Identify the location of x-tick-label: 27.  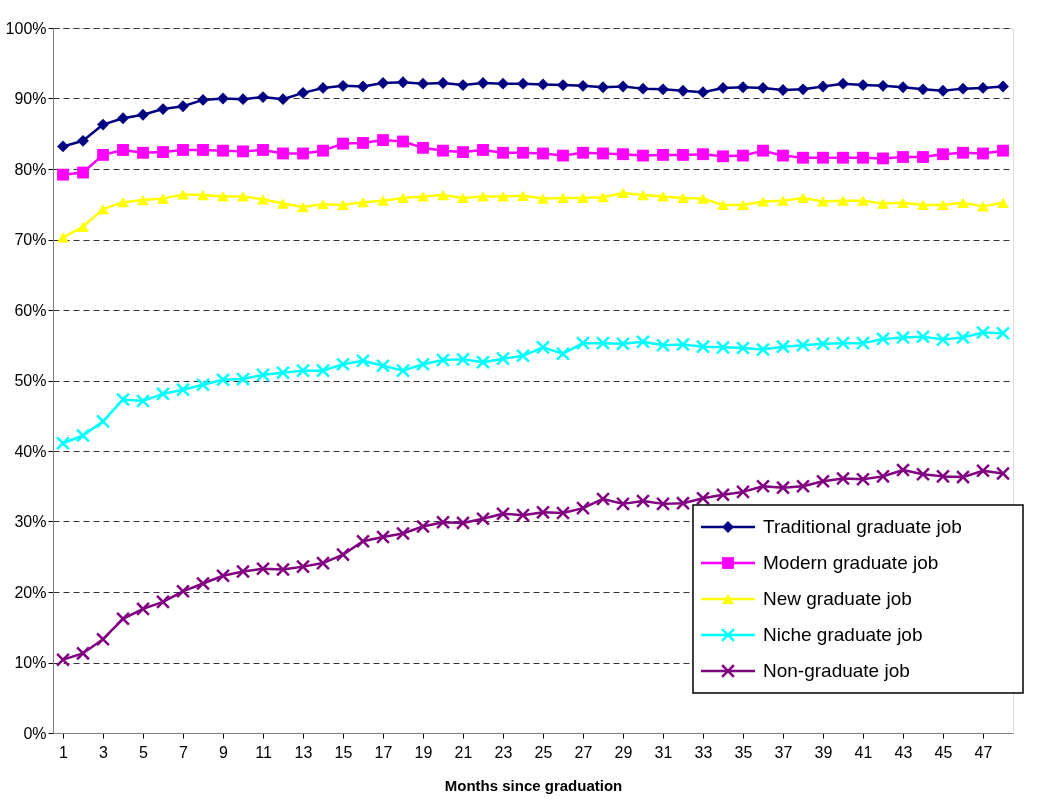
(583, 752).